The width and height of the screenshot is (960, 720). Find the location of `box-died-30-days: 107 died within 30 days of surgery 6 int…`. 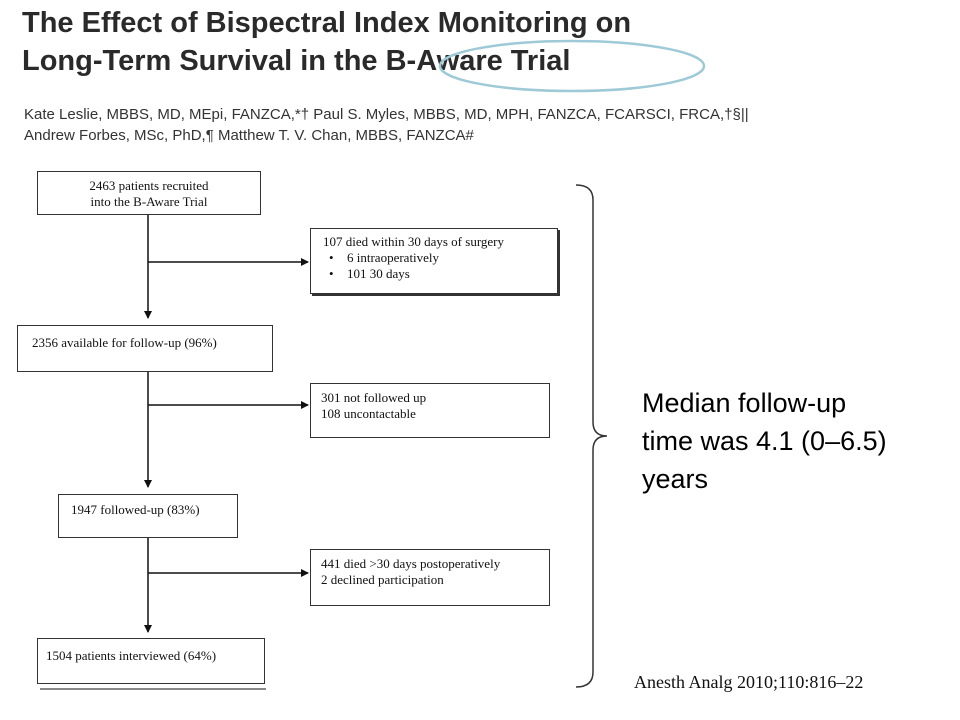

box-died-30-days: 107 died within 30 days of surgery 6 int… is located at coordinates (434, 261).